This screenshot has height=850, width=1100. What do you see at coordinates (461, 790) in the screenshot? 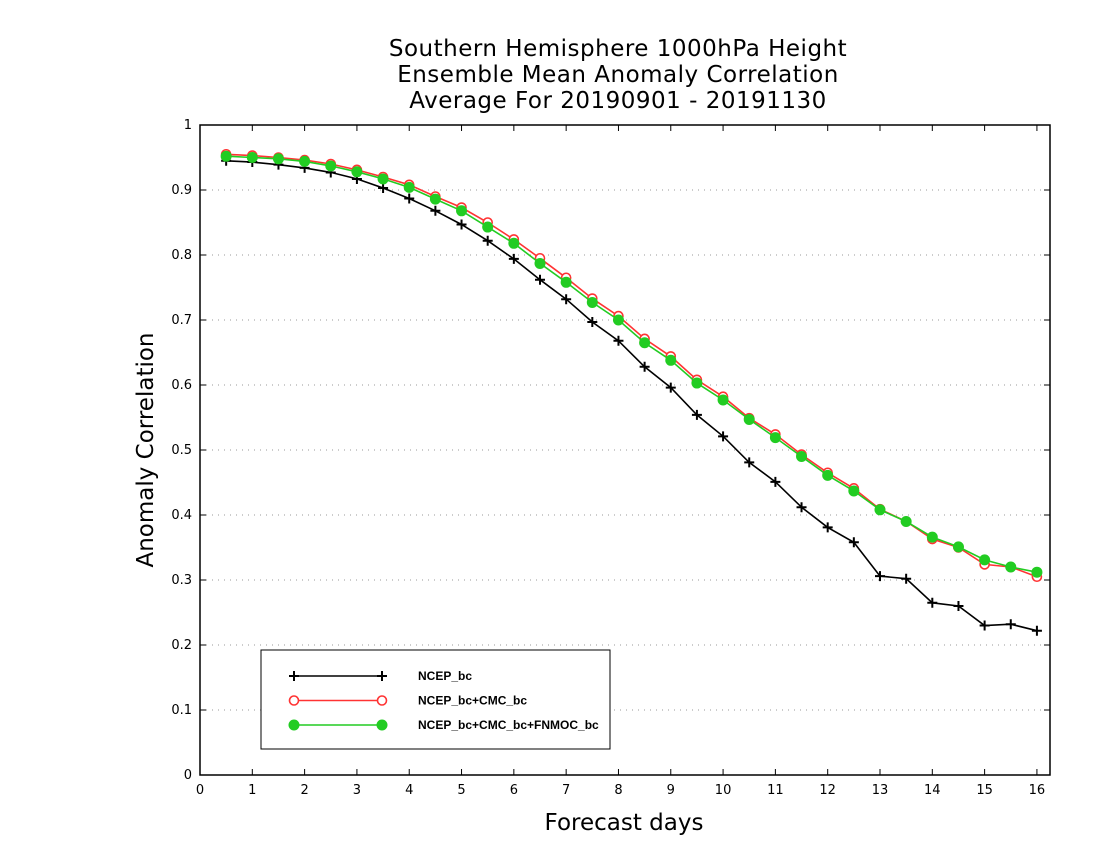
I see `x-tick-label: 5` at bounding box center [461, 790].